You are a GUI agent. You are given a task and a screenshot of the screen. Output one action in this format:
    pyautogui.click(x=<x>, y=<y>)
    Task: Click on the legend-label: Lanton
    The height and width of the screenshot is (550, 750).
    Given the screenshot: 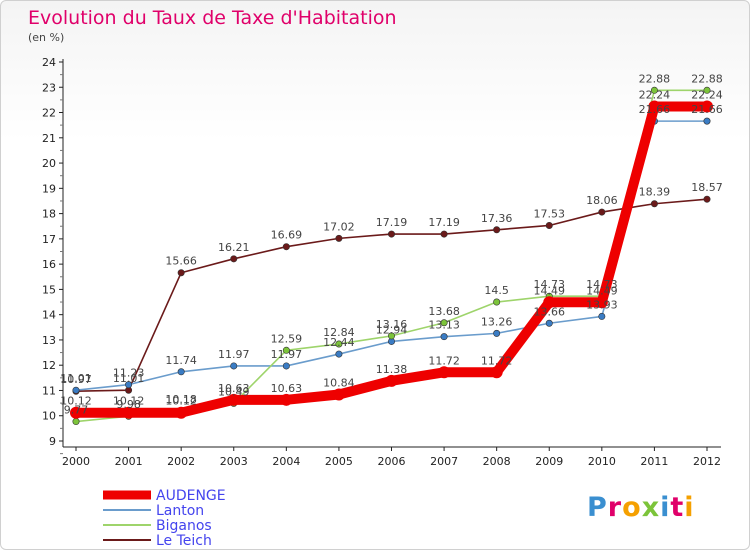 What is the action you would take?
    pyautogui.click(x=180, y=511)
    